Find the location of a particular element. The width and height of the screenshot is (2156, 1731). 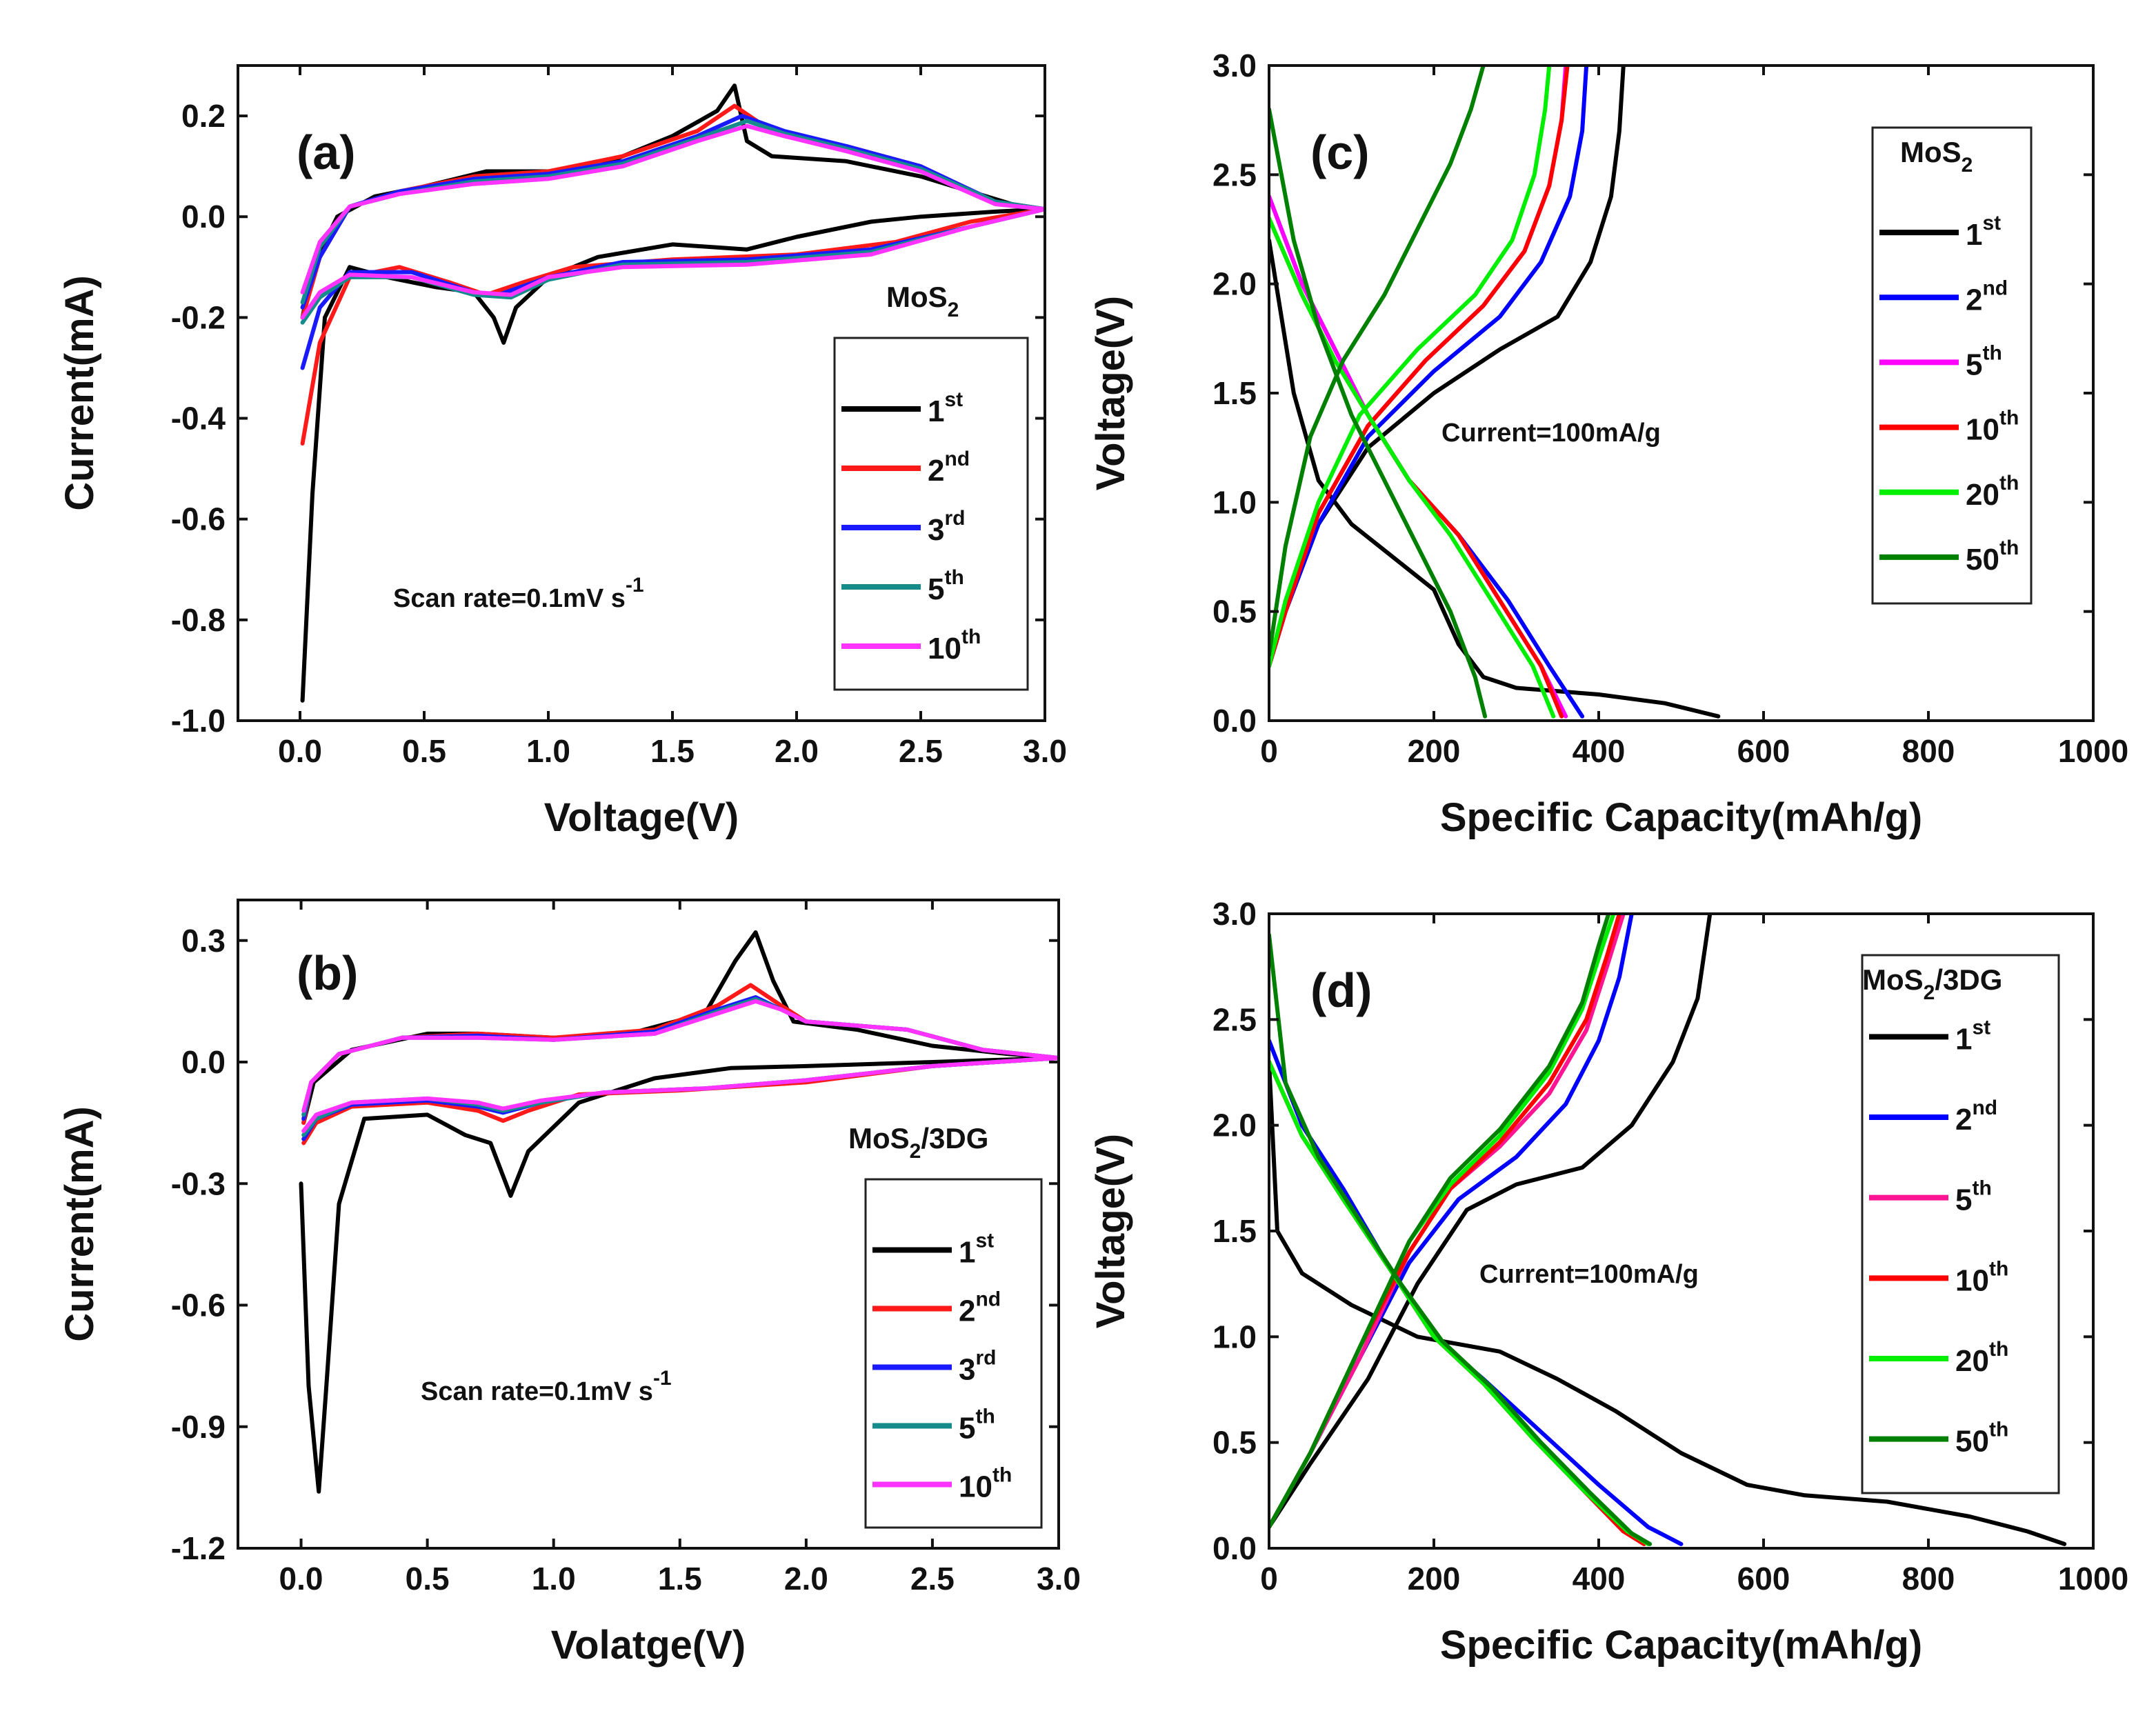

y-tick-label: -0.8 is located at coordinates (198, 620).